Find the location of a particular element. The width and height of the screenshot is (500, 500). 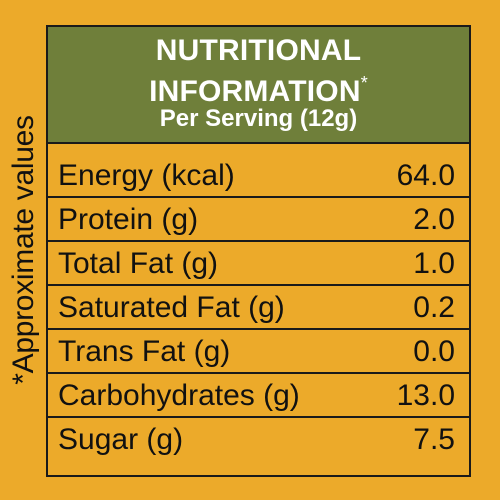

nutrient-row-trans-fat: Trans Fat (g) 0.0 is located at coordinates (258, 352).